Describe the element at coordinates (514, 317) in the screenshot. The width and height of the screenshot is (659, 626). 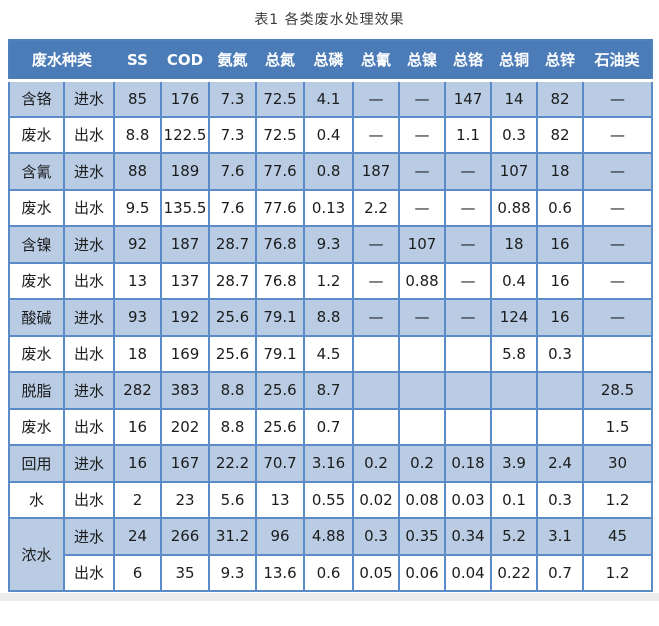
I see `table-cell: 124` at that location.